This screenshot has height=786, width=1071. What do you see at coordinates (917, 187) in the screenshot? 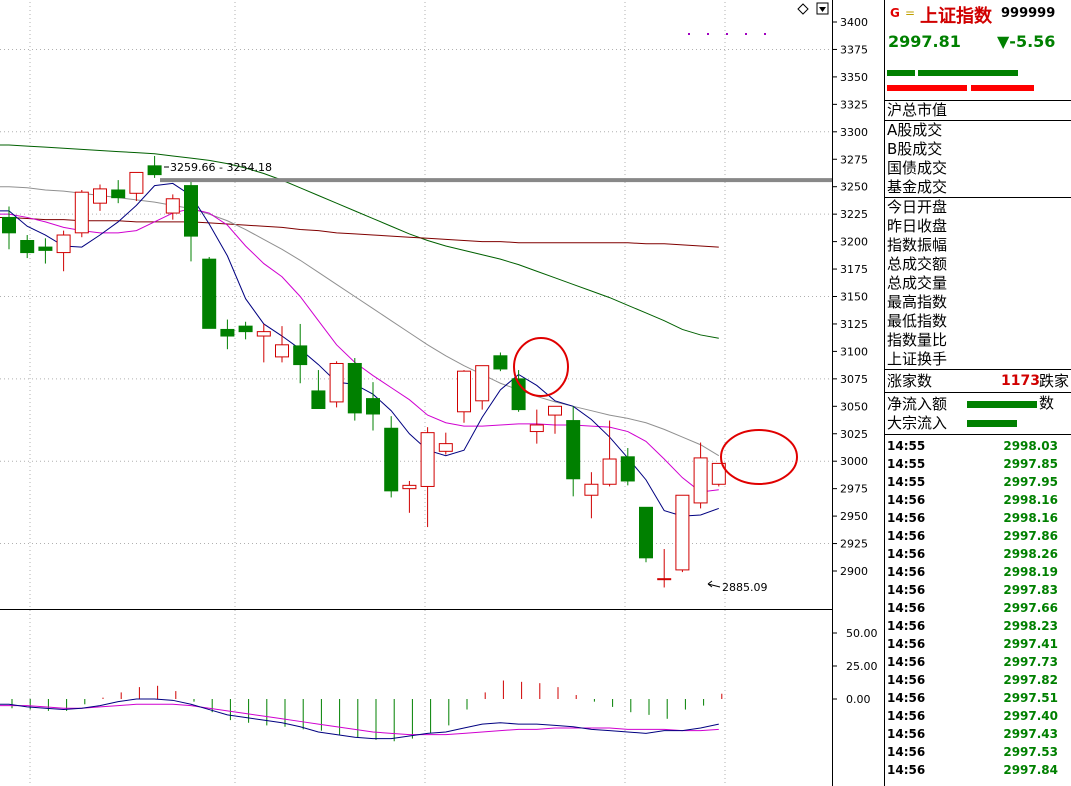
I see `info-label: 基金成交` at bounding box center [917, 187].